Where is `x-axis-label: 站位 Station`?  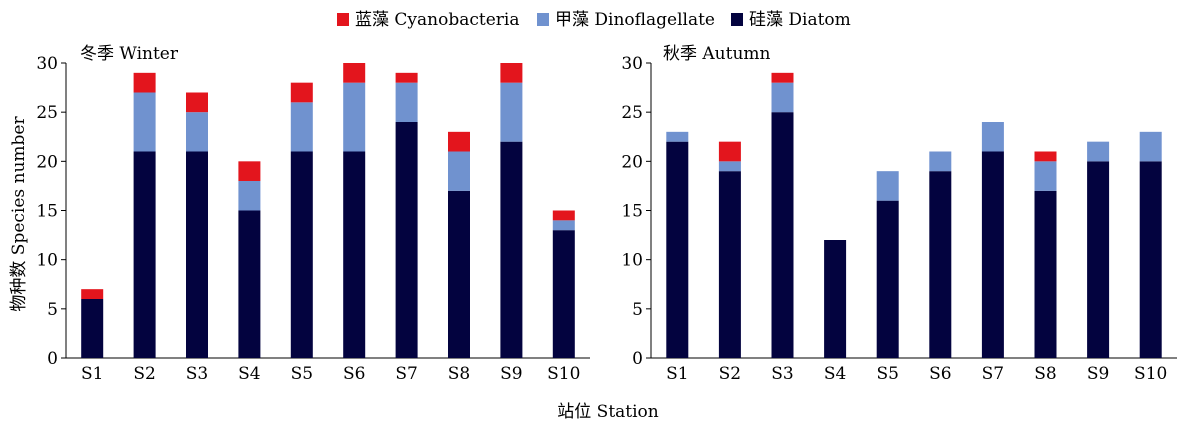
x-axis-label: 站位 Station is located at coordinates (608, 411).